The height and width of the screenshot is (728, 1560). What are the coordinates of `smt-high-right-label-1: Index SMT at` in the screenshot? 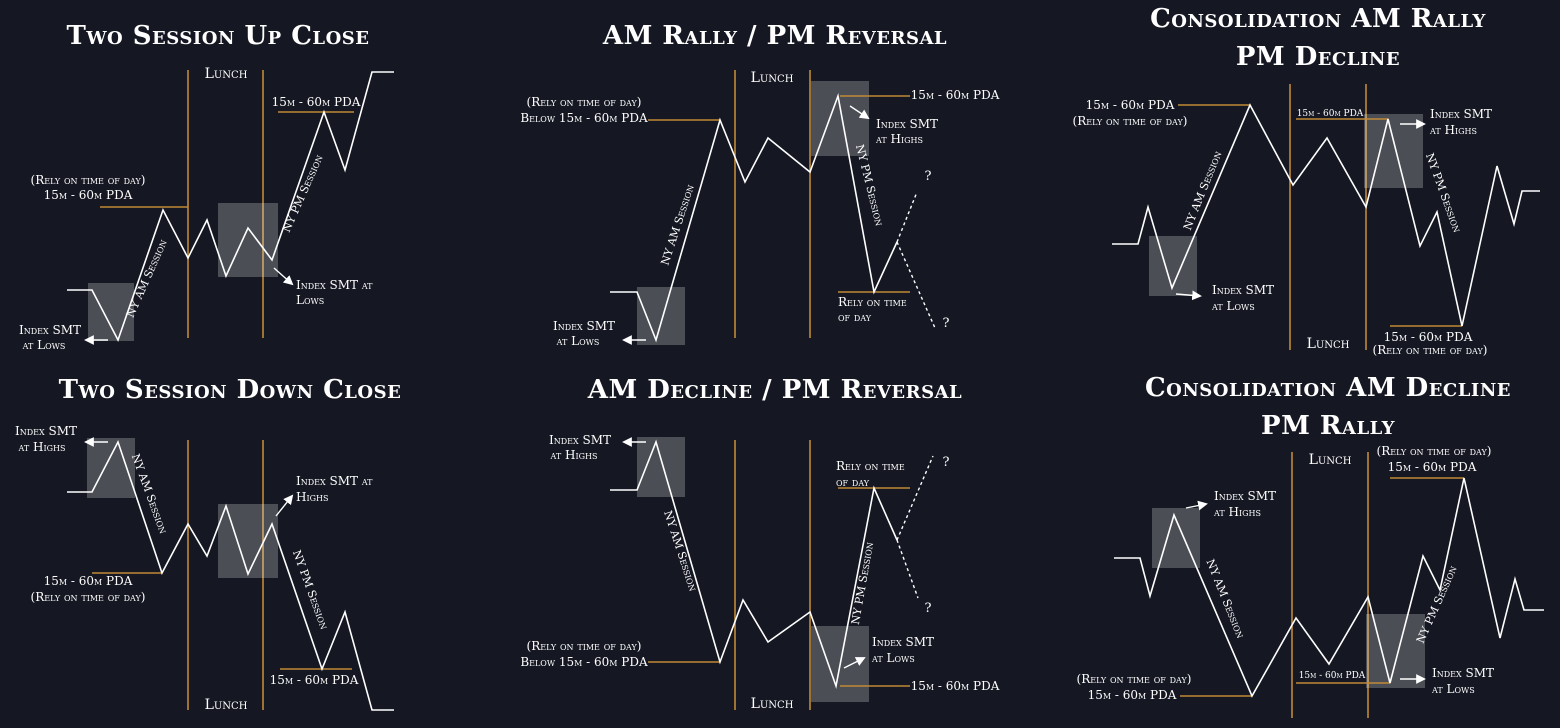 It's located at (334, 481).